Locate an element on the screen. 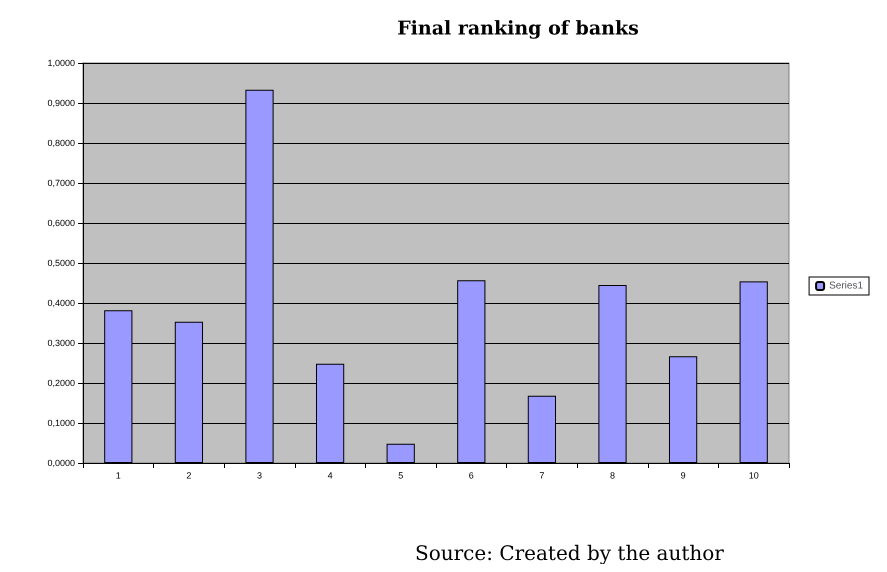  x-tick-label: 7 is located at coordinates (541, 475).